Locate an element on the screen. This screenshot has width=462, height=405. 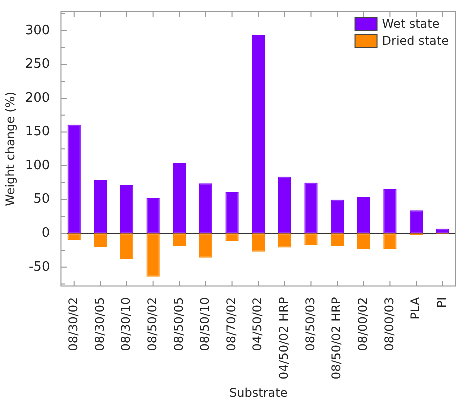
x-tick-label: 08/00/03 is located at coordinates (389, 324).